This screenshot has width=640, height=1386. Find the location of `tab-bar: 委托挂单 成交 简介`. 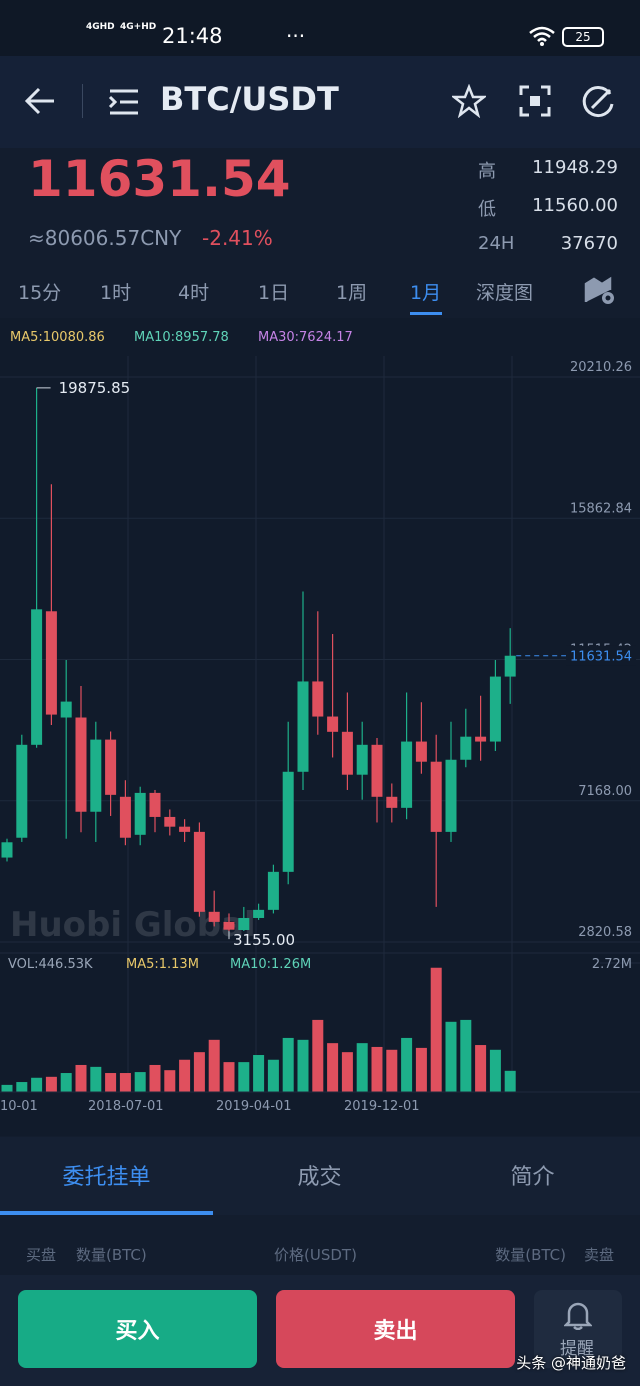

tab-bar: 委托挂单 成交 简介 is located at coordinates (320, 1176).